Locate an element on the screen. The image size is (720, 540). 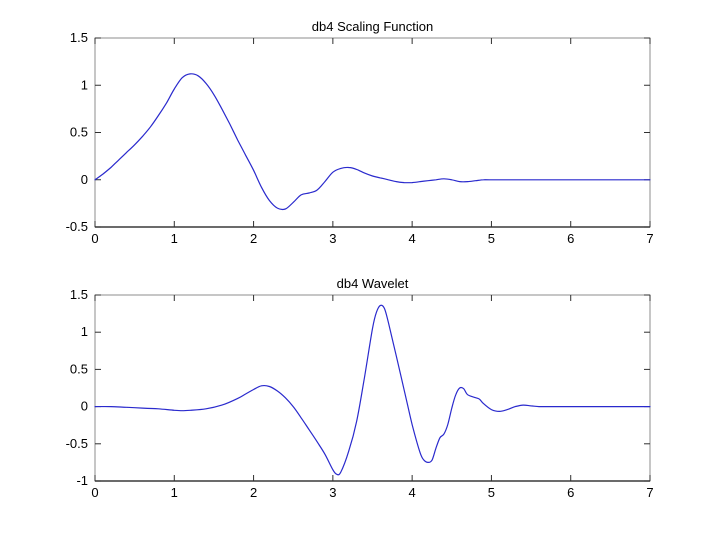
y-tick-label: -1 is located at coordinates (82, 480).